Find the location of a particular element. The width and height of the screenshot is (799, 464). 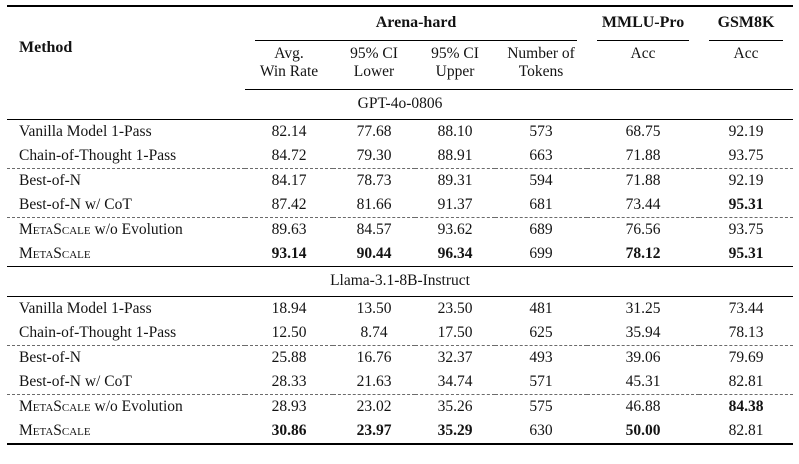

group-header-arena-hard: Arena-hard is located at coordinates (416, 23).